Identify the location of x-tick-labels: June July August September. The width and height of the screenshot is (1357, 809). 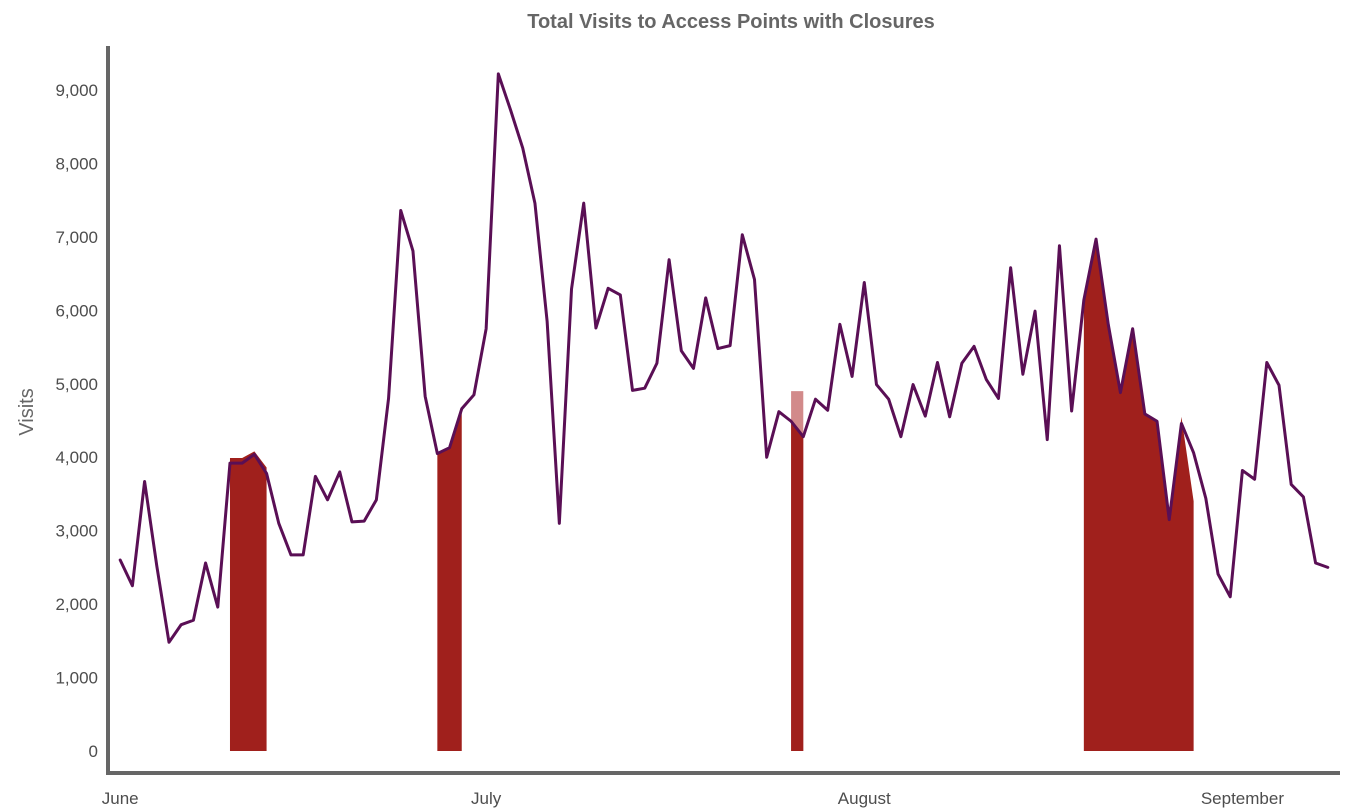
(693, 798).